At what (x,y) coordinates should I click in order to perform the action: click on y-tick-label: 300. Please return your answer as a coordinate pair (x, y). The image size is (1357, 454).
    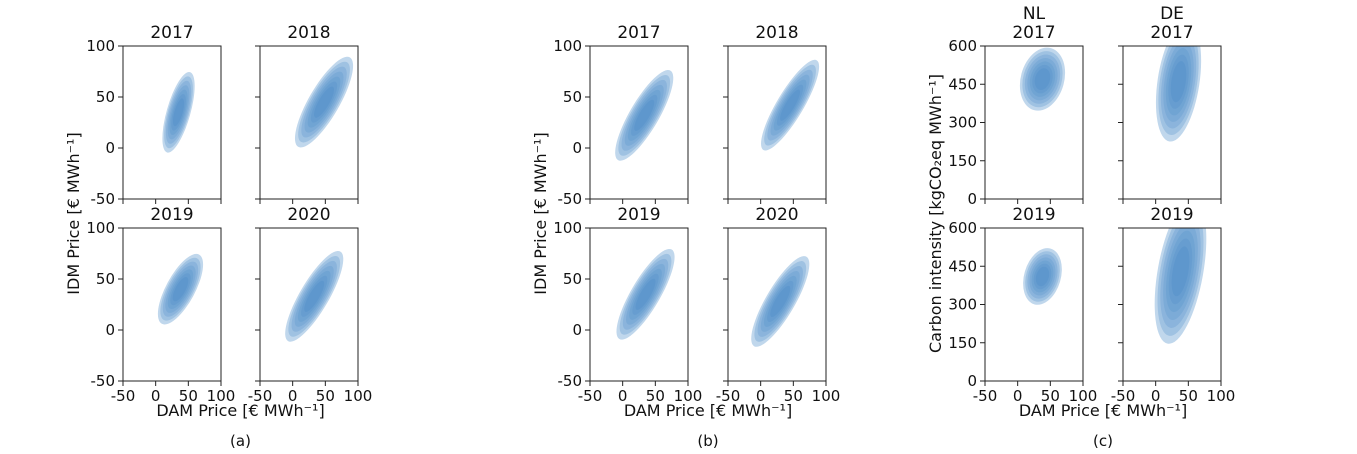
    Looking at the image, I should click on (962, 123).